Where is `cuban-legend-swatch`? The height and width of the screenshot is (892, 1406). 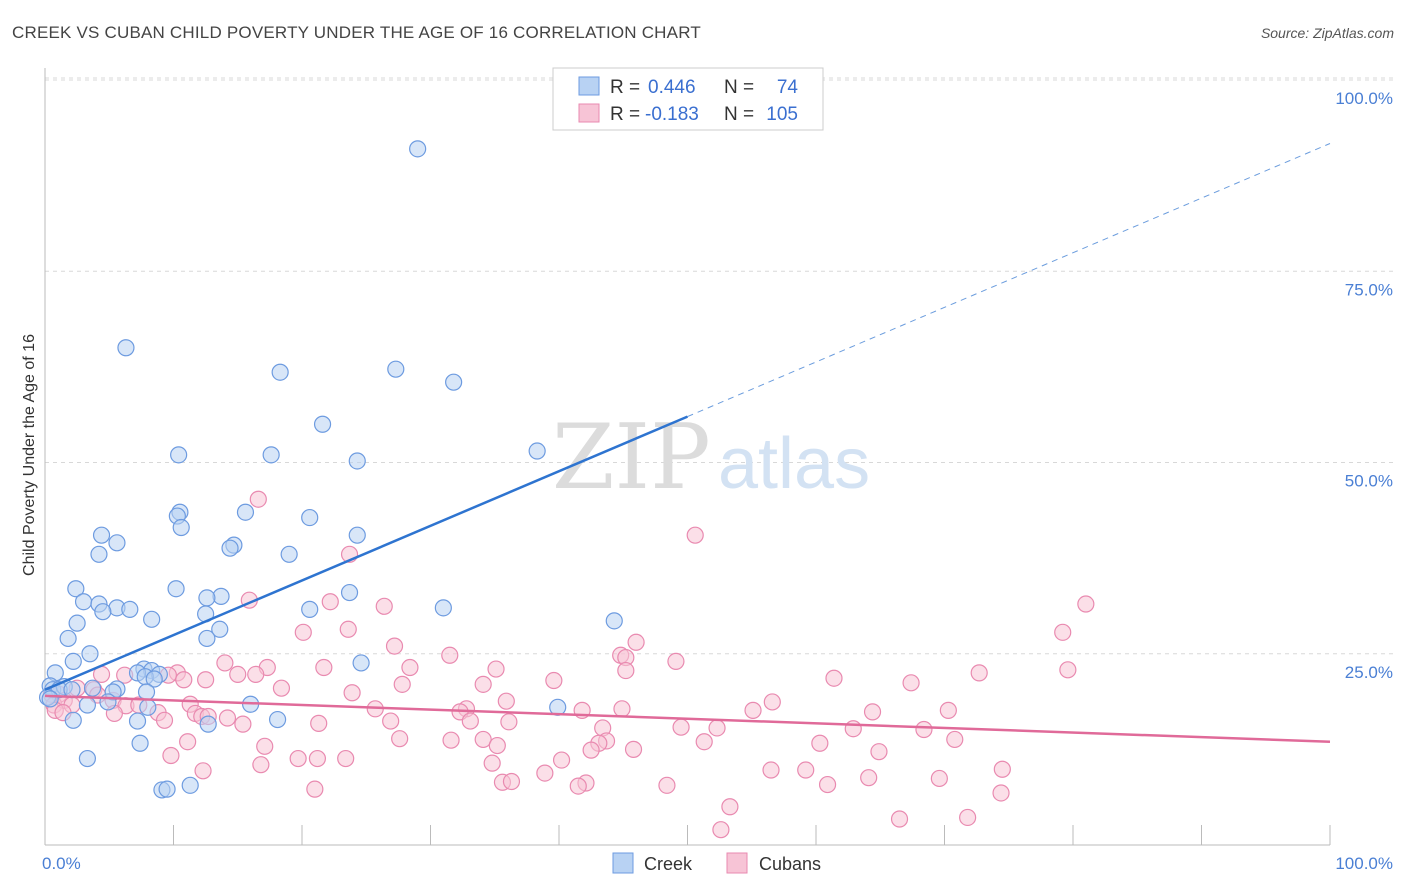
cuban-legend-swatch is located at coordinates (589, 113).